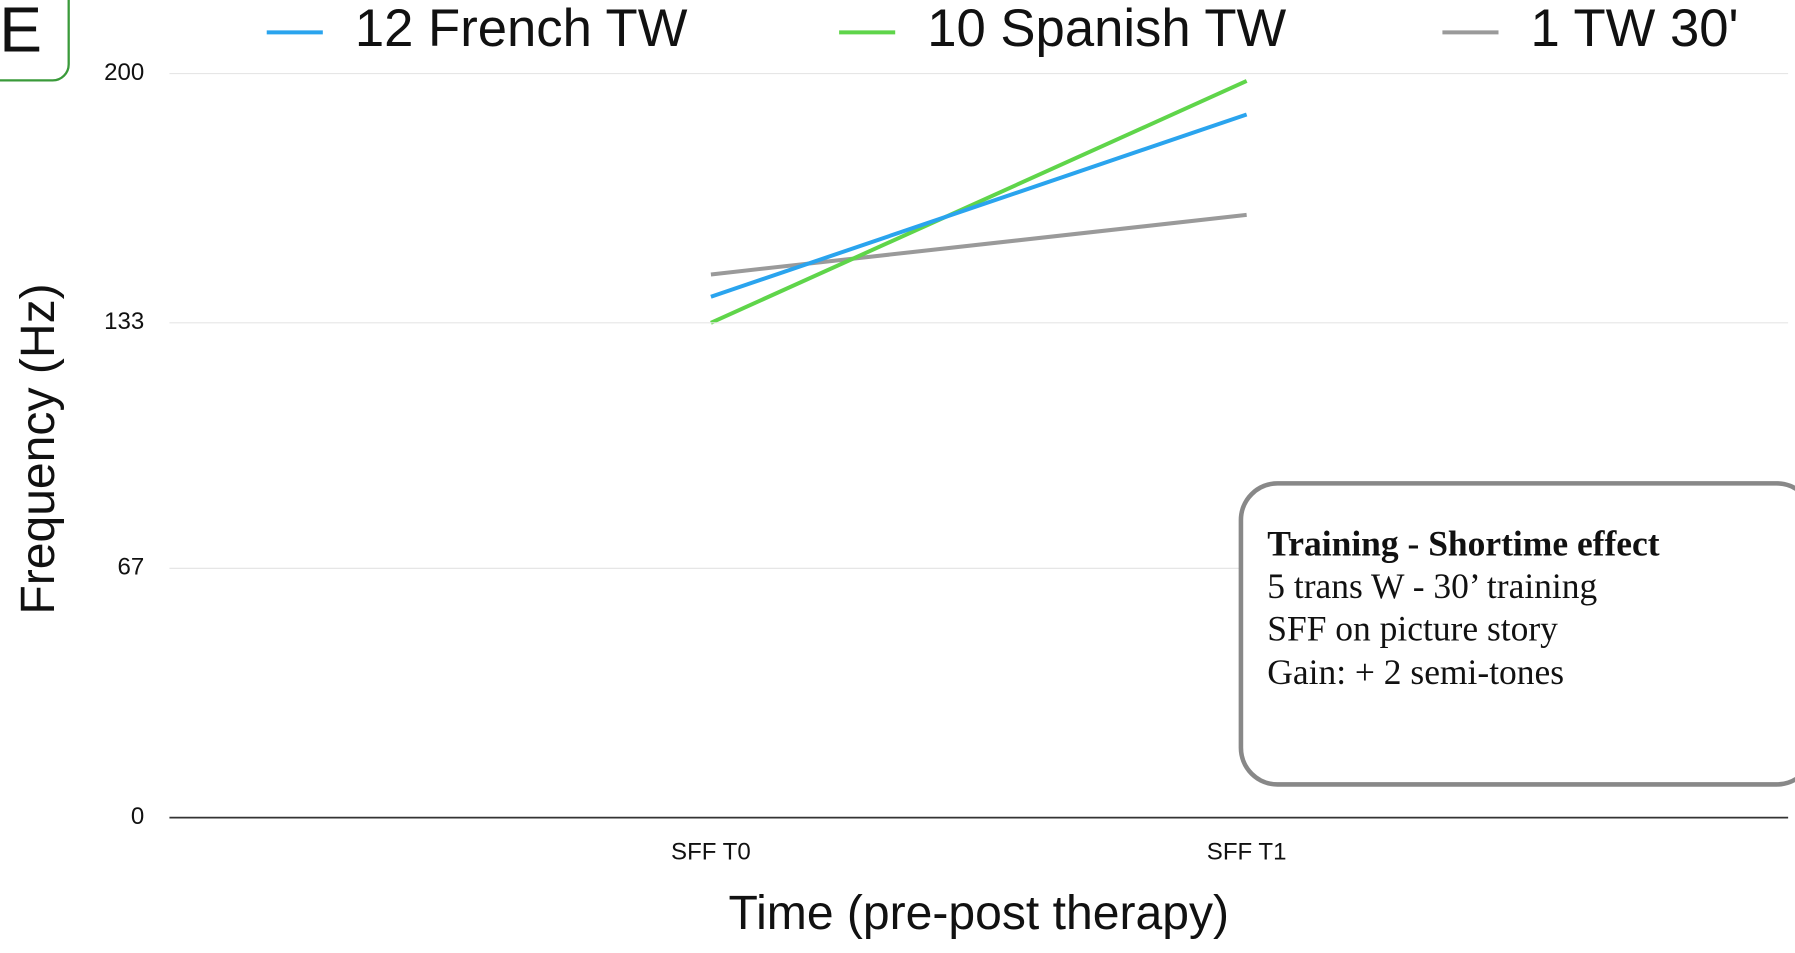  Describe the element at coordinates (979, 913) in the screenshot. I see `x-axis-label: Time (pre-post therapy)` at that location.